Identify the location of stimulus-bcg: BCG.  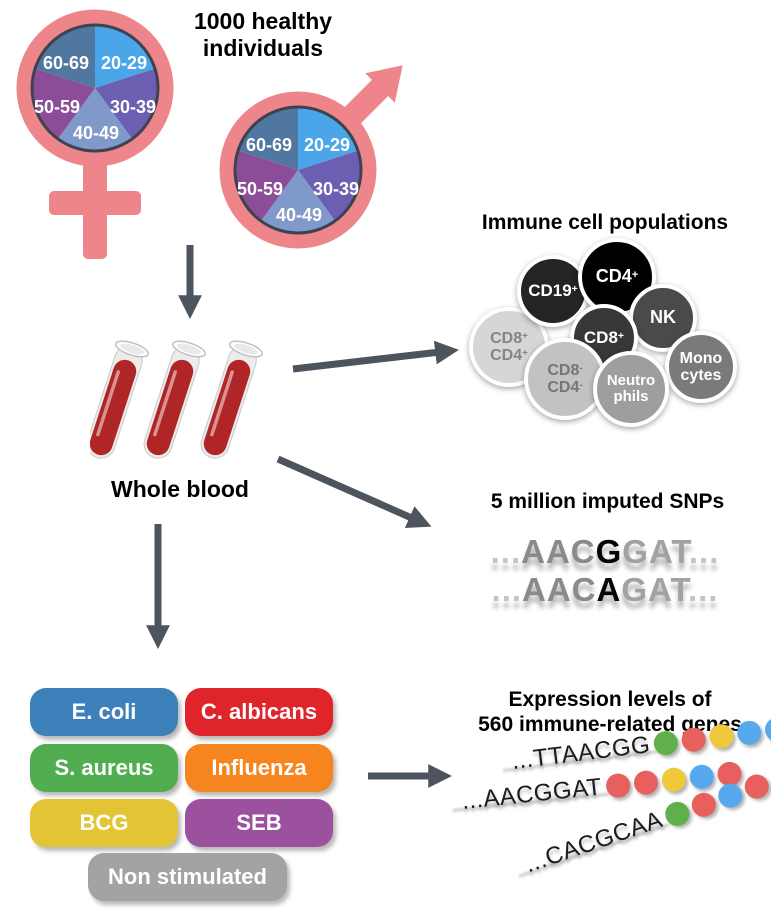
(104, 823).